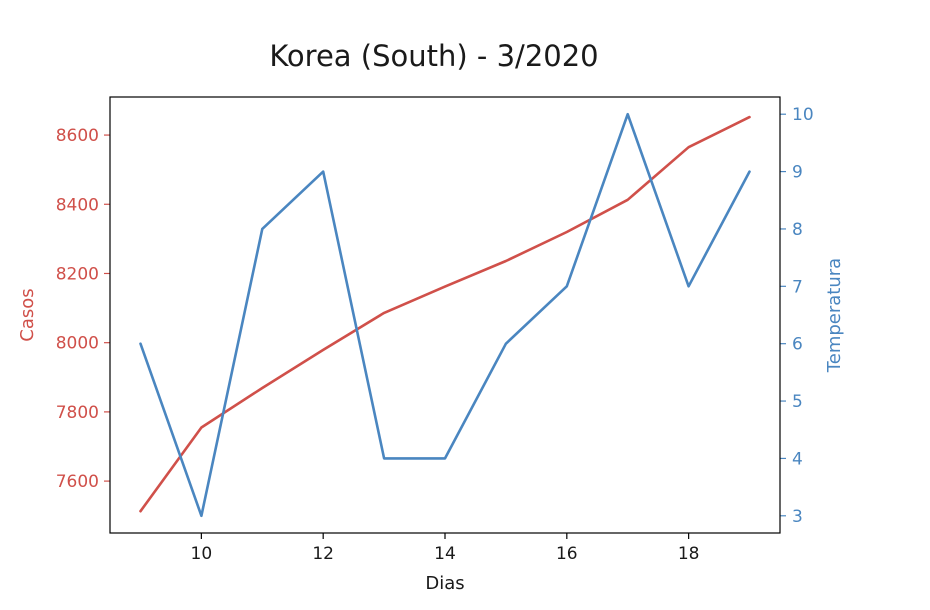  What do you see at coordinates (77, 413) in the screenshot?
I see `left-tick-label: 7800` at bounding box center [77, 413].